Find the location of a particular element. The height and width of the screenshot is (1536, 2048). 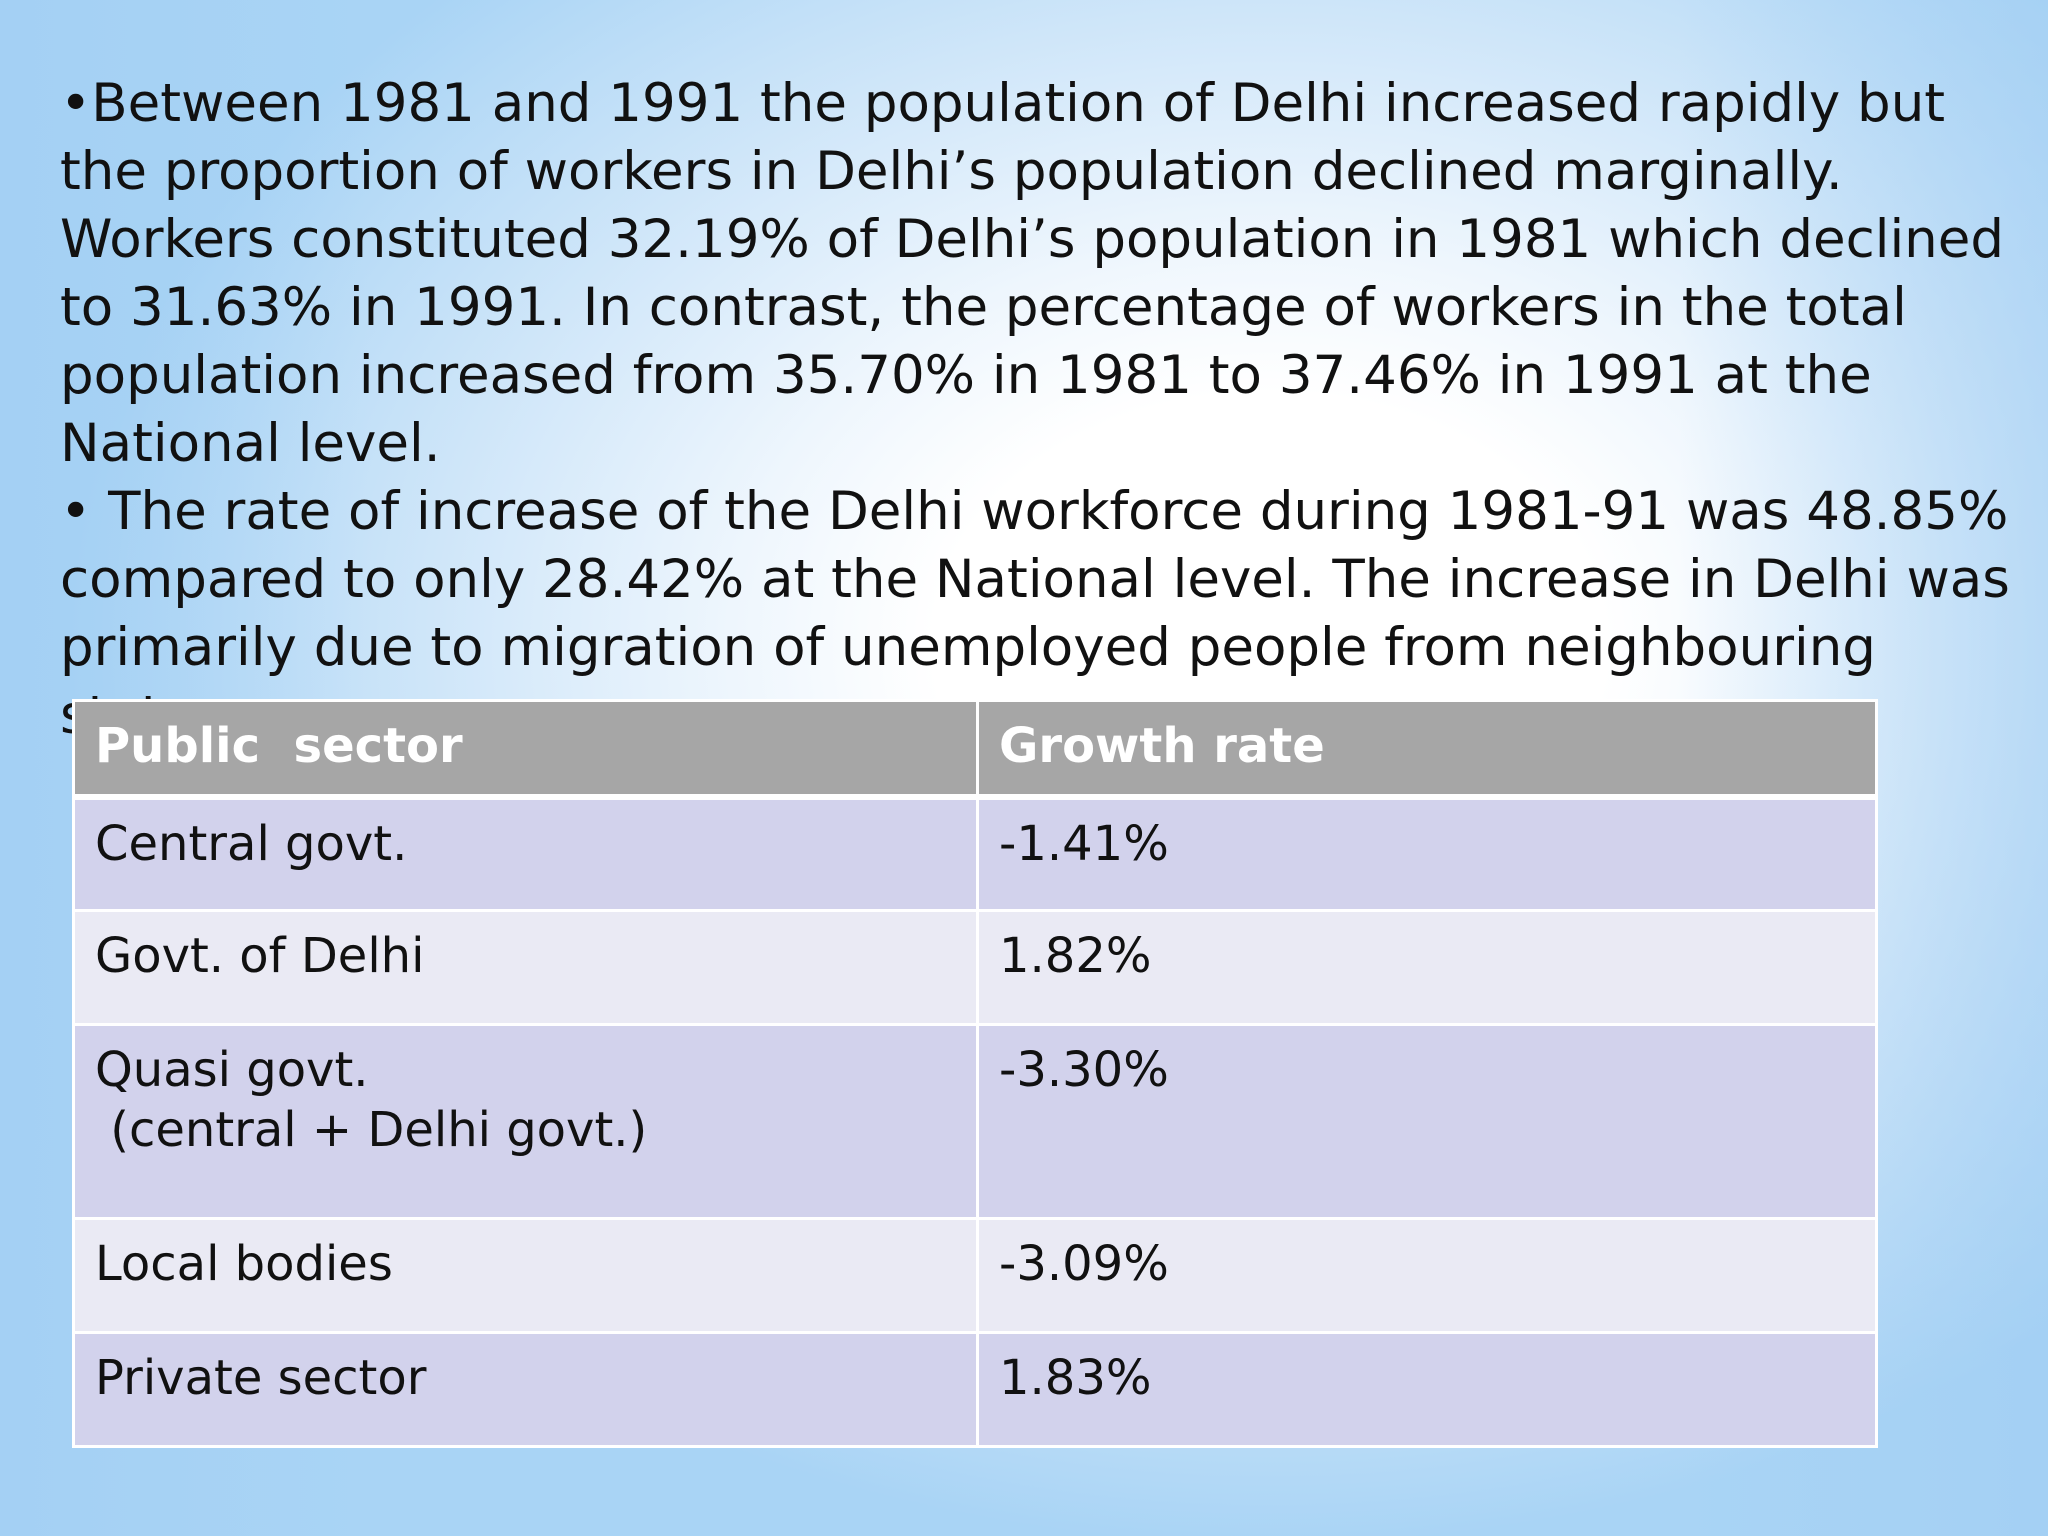

table-row: Private sector 1.83% is located at coordinates (975, 1389).